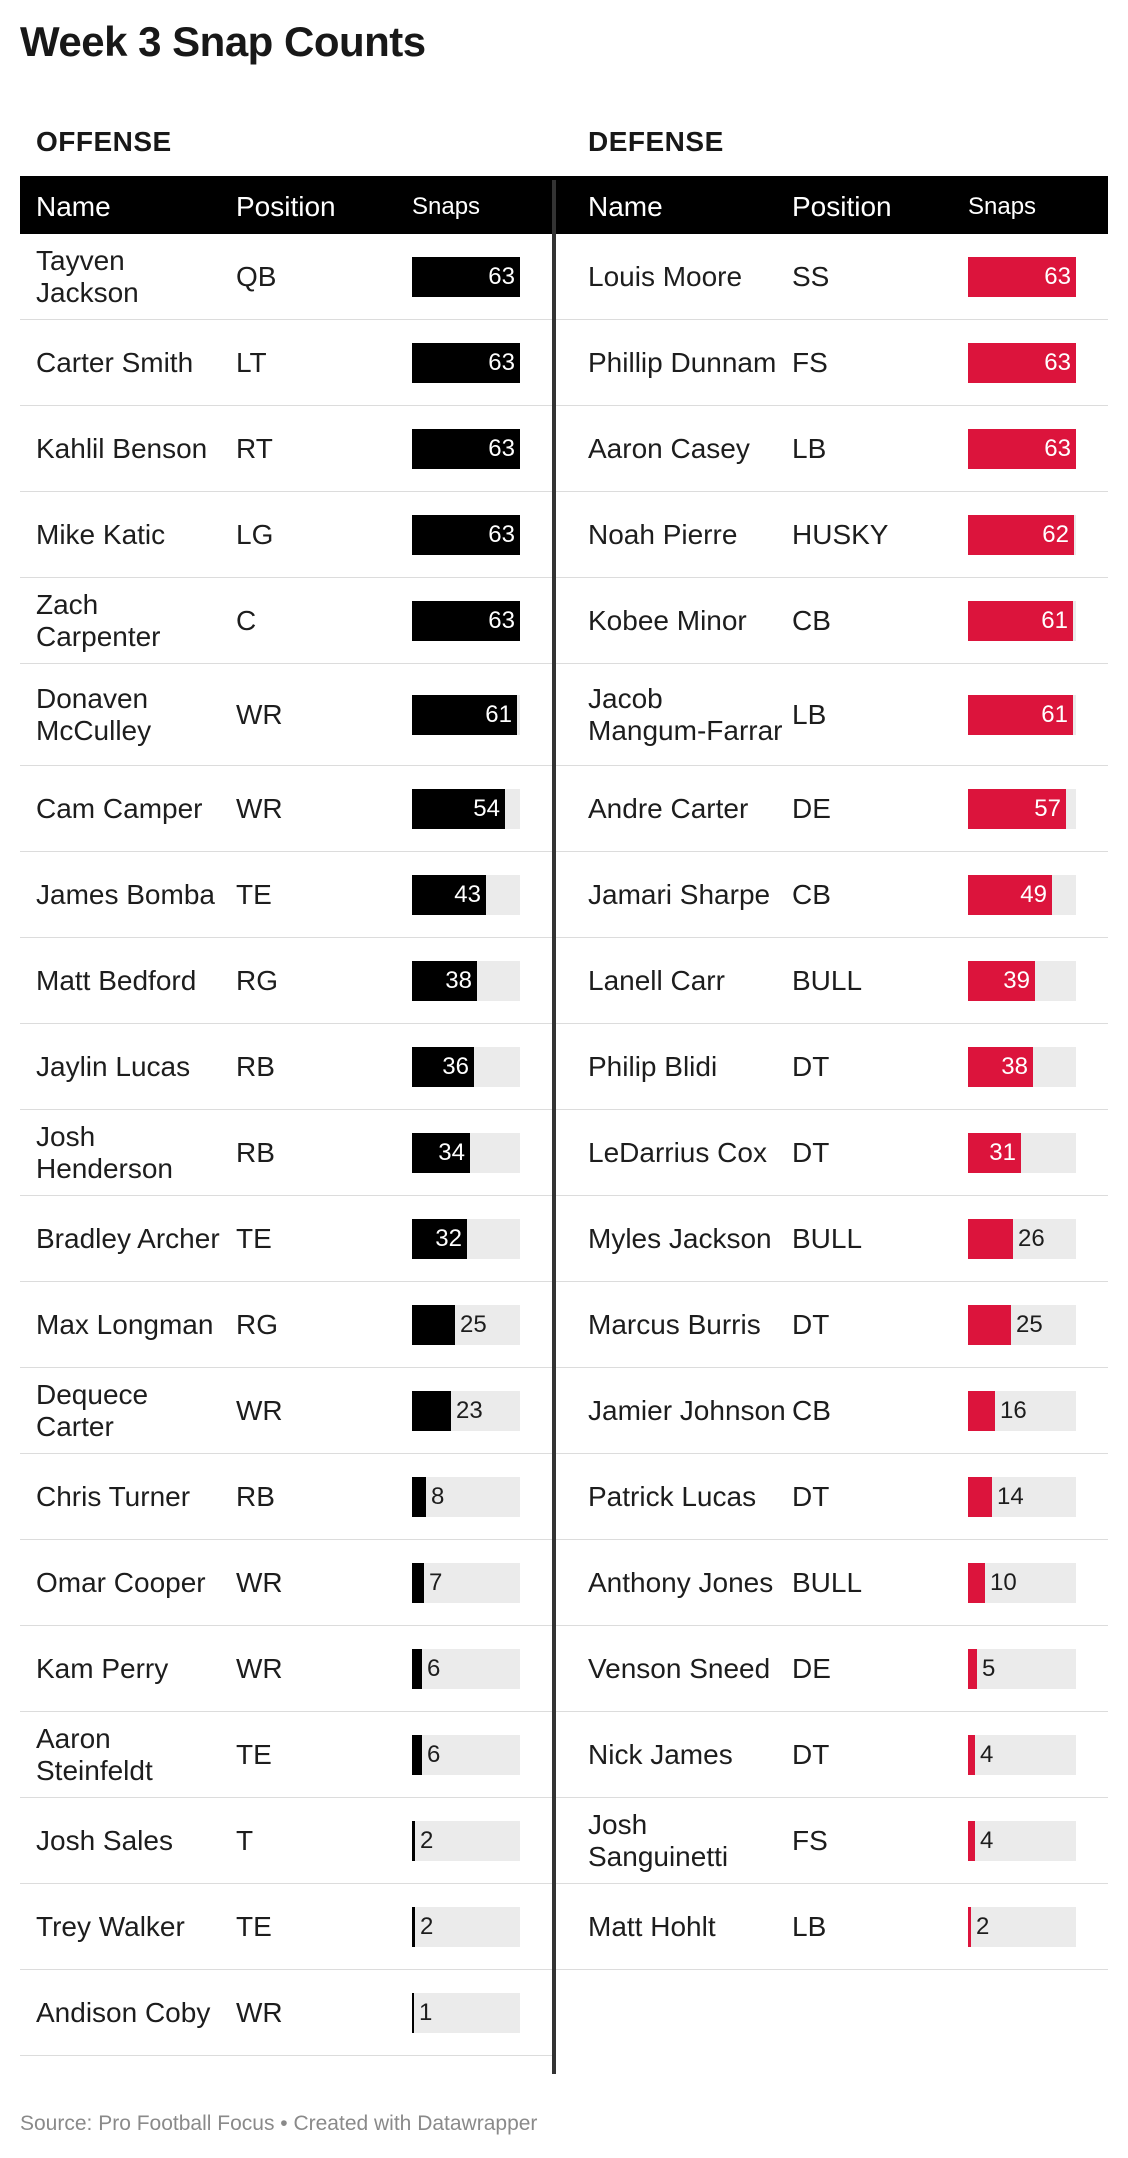 This screenshot has width=1128, height=2158. I want to click on offense-snap-bar-track: 25, so click(466, 1324).